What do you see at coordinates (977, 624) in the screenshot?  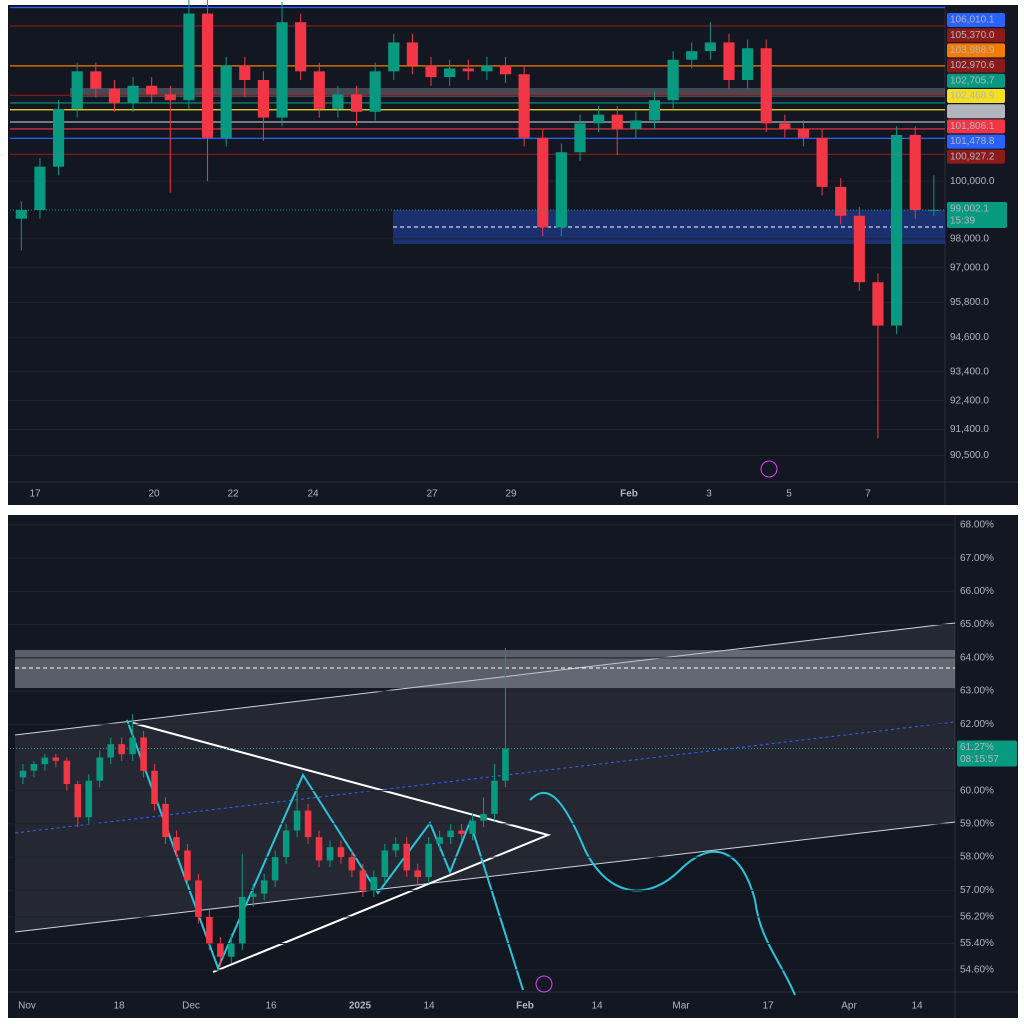 I see `y-tick-label: 65.00%` at bounding box center [977, 624].